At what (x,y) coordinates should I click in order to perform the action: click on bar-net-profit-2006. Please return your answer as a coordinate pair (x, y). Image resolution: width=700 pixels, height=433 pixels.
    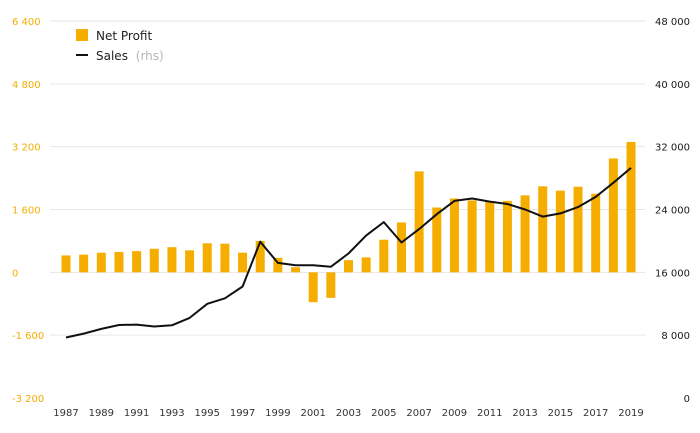
    Looking at the image, I should click on (401, 247).